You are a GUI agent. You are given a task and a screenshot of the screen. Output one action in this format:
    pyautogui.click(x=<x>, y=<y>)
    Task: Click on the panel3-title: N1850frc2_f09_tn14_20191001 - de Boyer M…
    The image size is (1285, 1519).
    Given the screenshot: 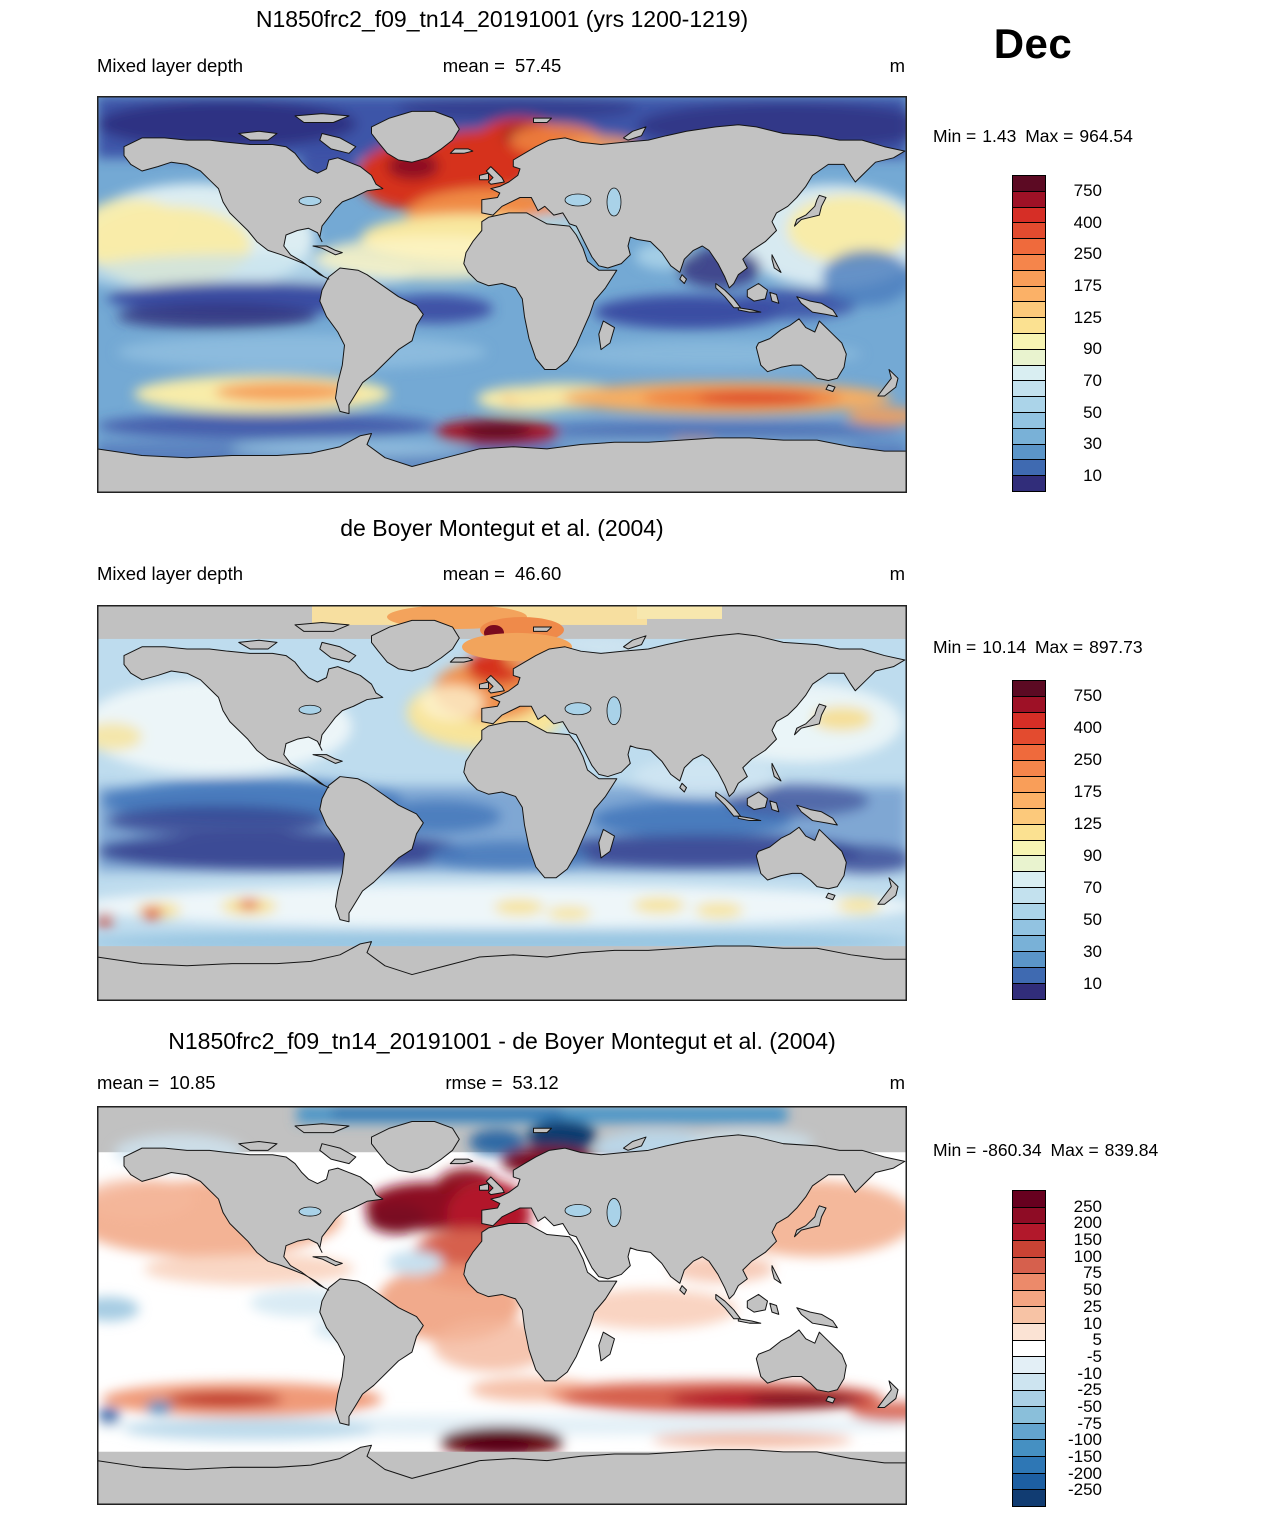 What is the action you would take?
    pyautogui.click(x=502, y=1041)
    